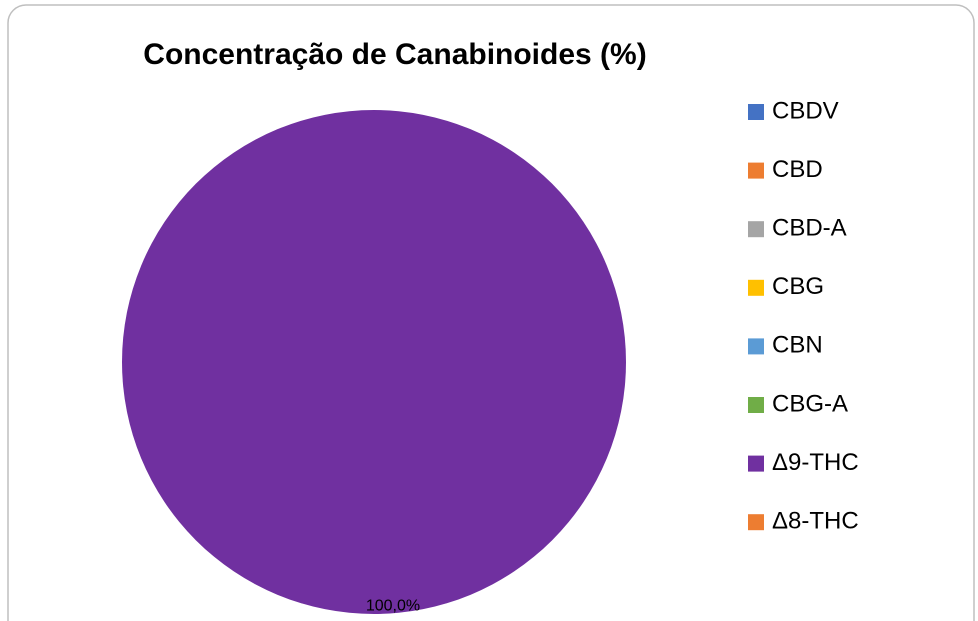  What do you see at coordinates (805, 110) in the screenshot?
I see `legend-label: CBDV` at bounding box center [805, 110].